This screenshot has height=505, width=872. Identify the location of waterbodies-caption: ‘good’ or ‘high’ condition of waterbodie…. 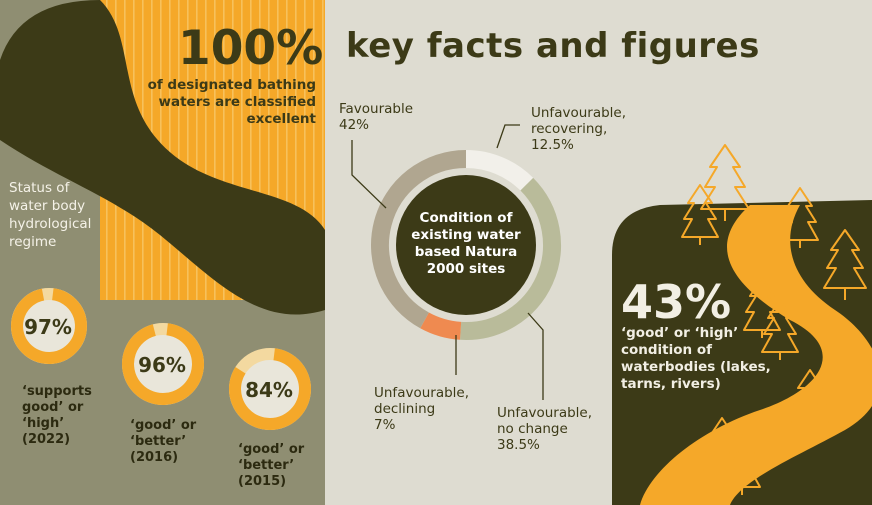
(701, 359).